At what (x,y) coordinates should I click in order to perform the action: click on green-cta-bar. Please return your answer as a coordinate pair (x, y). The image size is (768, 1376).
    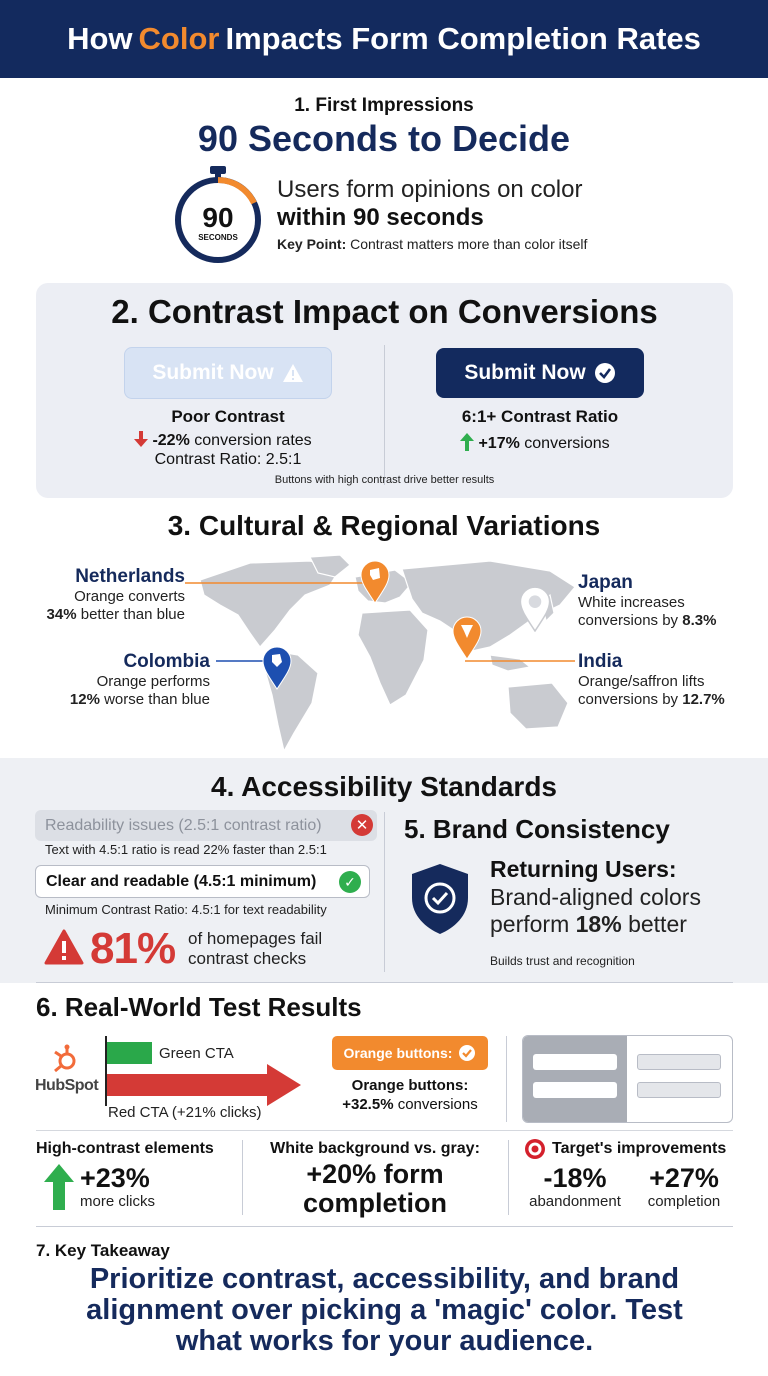
    Looking at the image, I should click on (129, 1053).